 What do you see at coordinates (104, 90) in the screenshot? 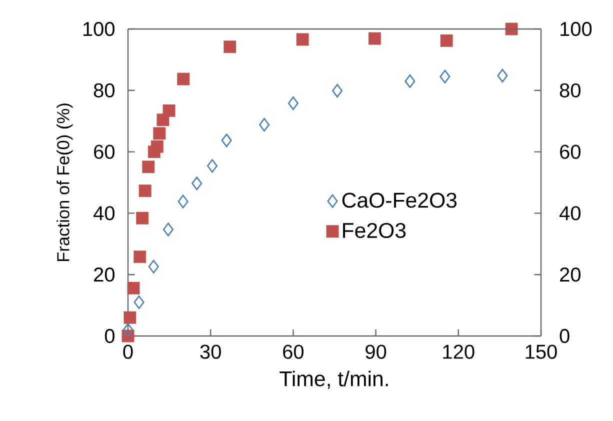
I see `y-tick-label: 80` at bounding box center [104, 90].